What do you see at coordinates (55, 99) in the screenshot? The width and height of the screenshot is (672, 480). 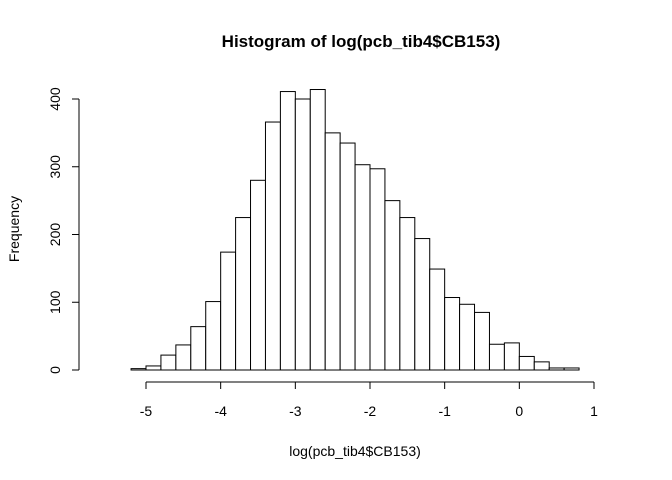 I see `y-tick-label: 400` at bounding box center [55, 99].